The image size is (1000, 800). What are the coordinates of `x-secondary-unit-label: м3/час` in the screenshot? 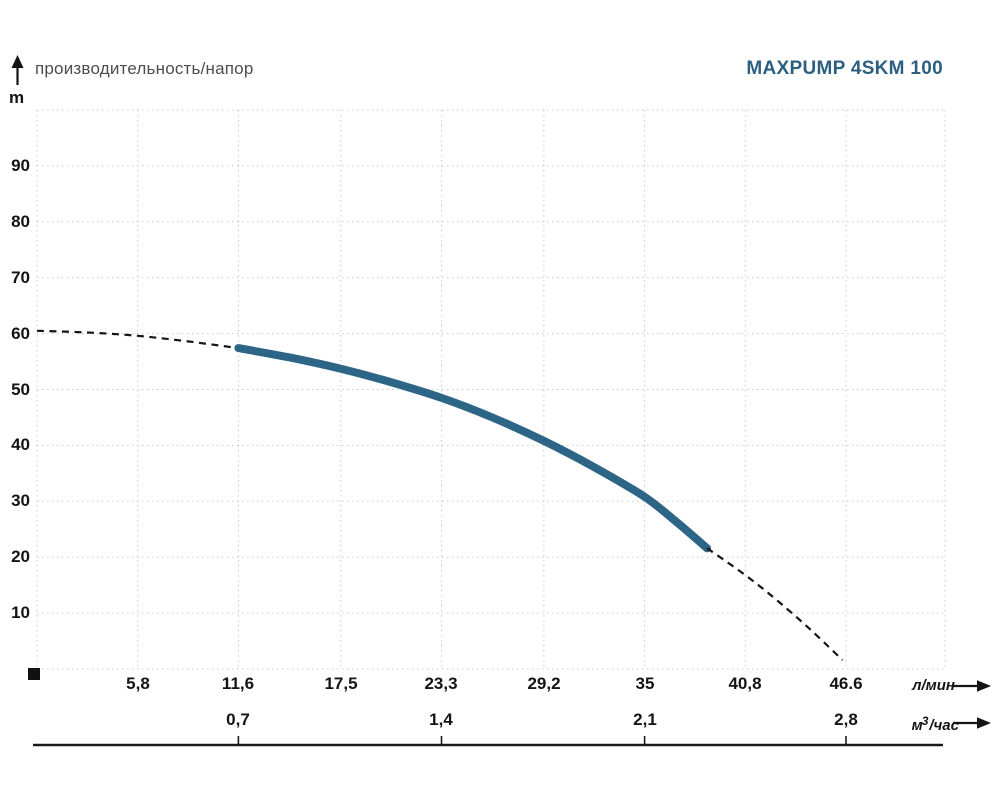 It's located at (929, 723).